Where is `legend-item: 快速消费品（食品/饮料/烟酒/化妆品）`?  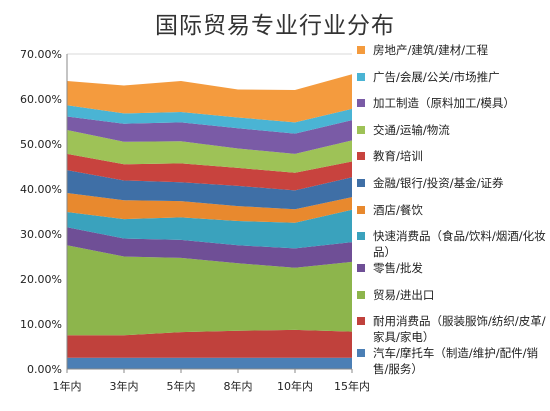
legend-item: 快速消费品（食品/饮料/烟酒/化妆品） is located at coordinates (453, 244).